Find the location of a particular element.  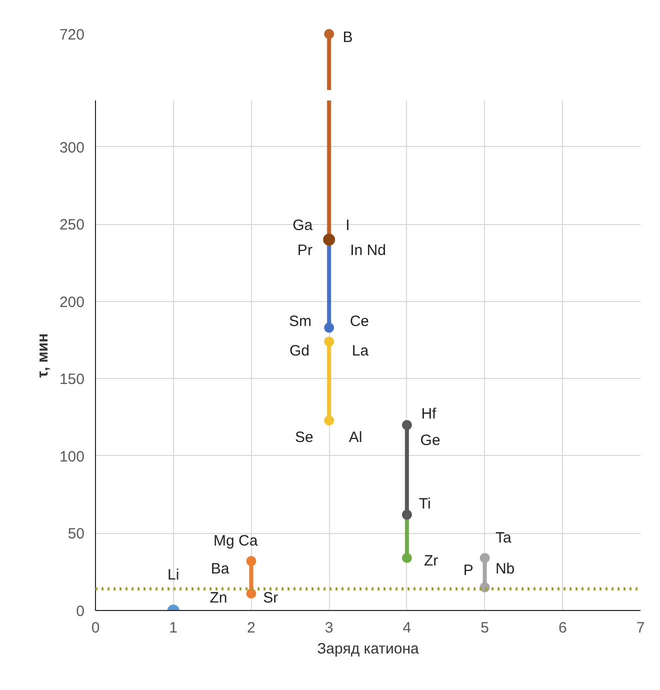

x-tick-label: 0 is located at coordinates (95, 628).